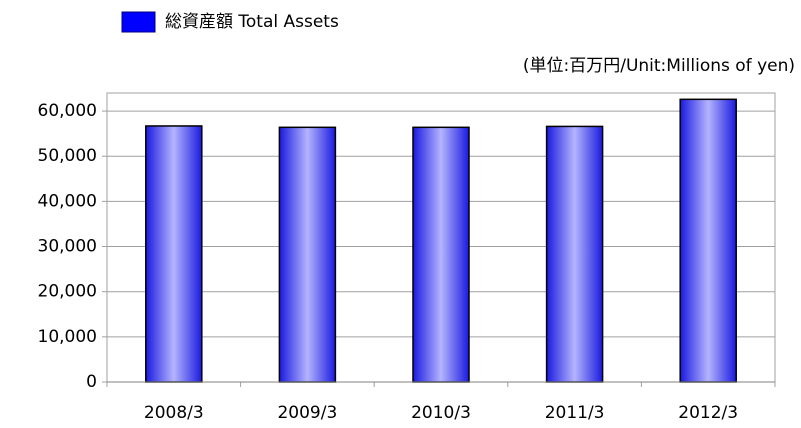 The image size is (801, 428). I want to click on unit-label: (単位:百万円/Unit:Millions of yen), so click(659, 66).